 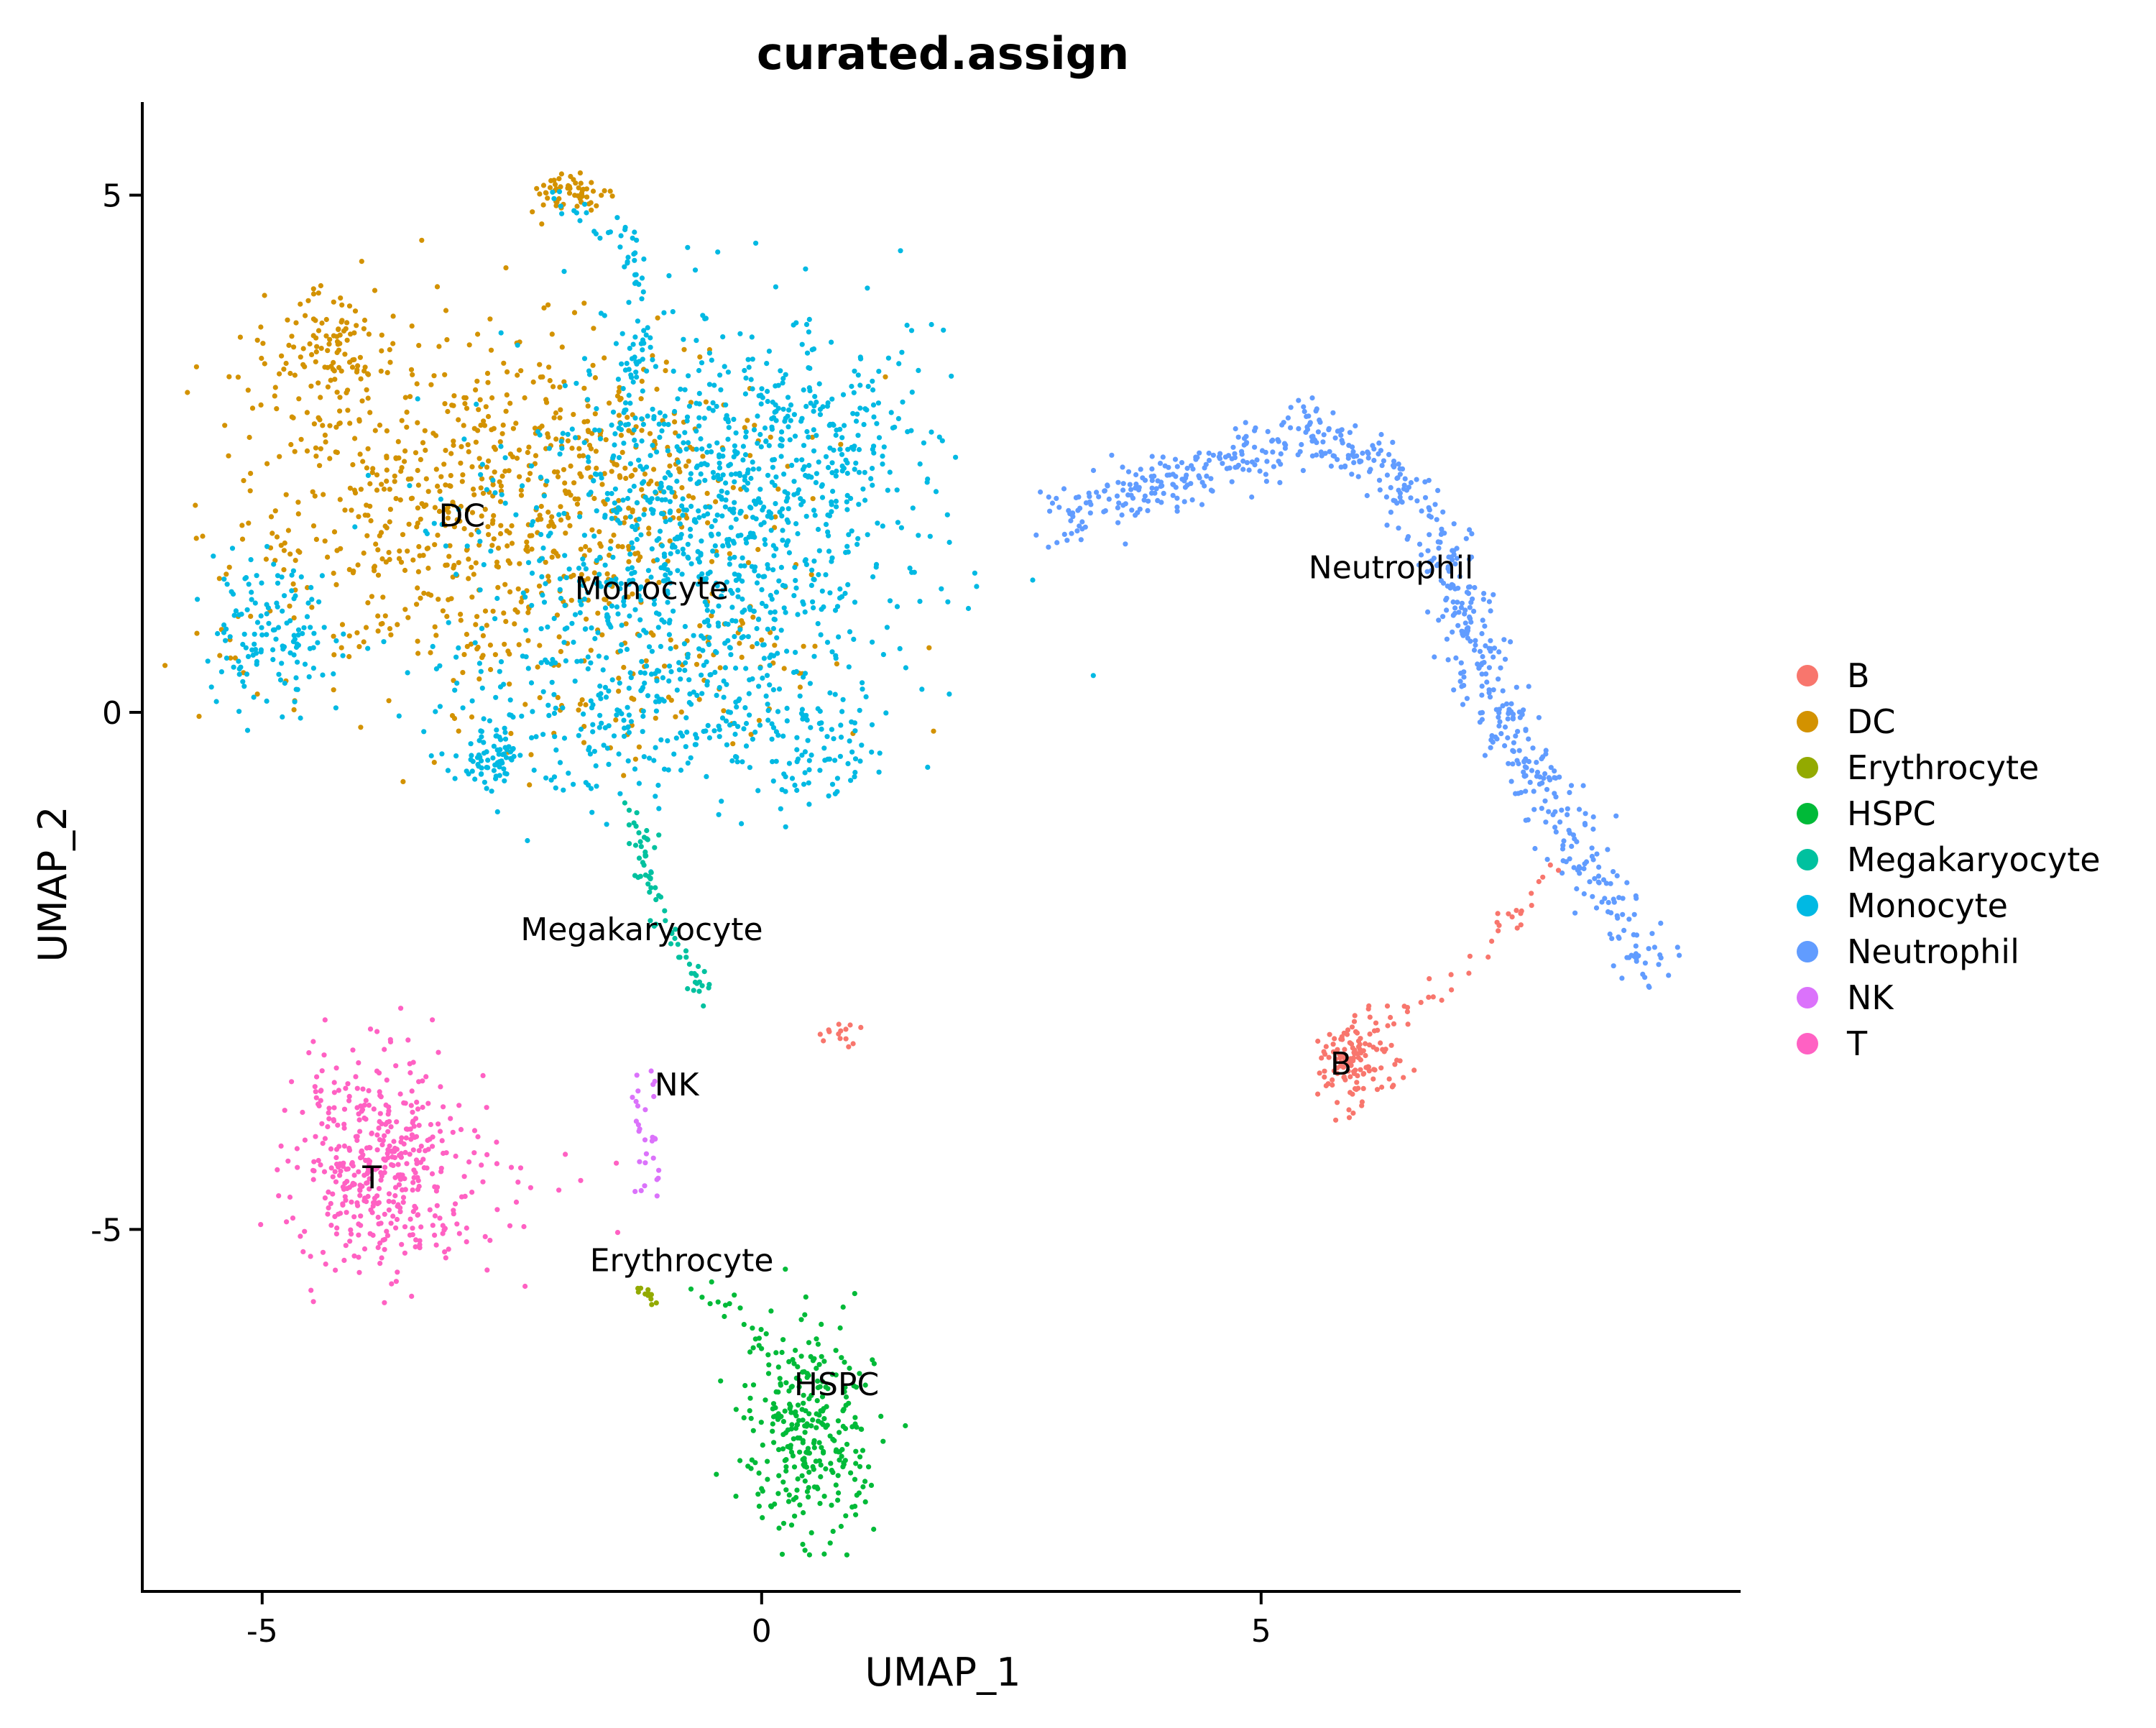 I want to click on legend-swatch, so click(x=1807, y=905).